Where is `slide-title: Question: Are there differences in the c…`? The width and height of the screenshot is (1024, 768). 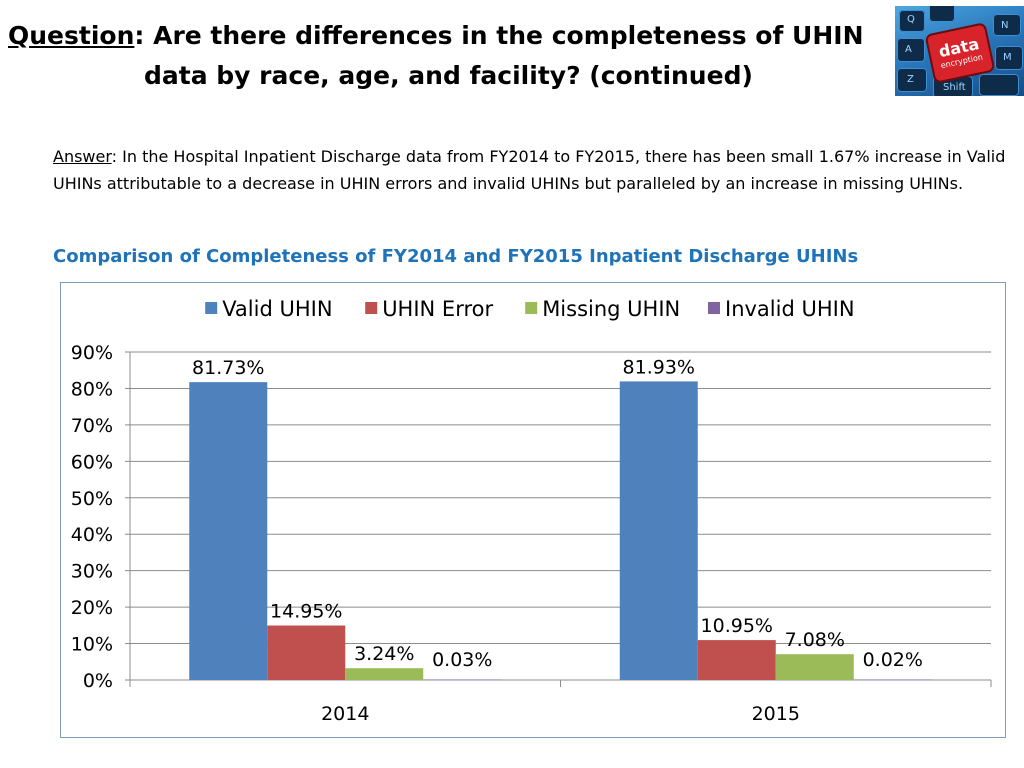
slide-title: Question: Are there differences in the c… is located at coordinates (448, 56).